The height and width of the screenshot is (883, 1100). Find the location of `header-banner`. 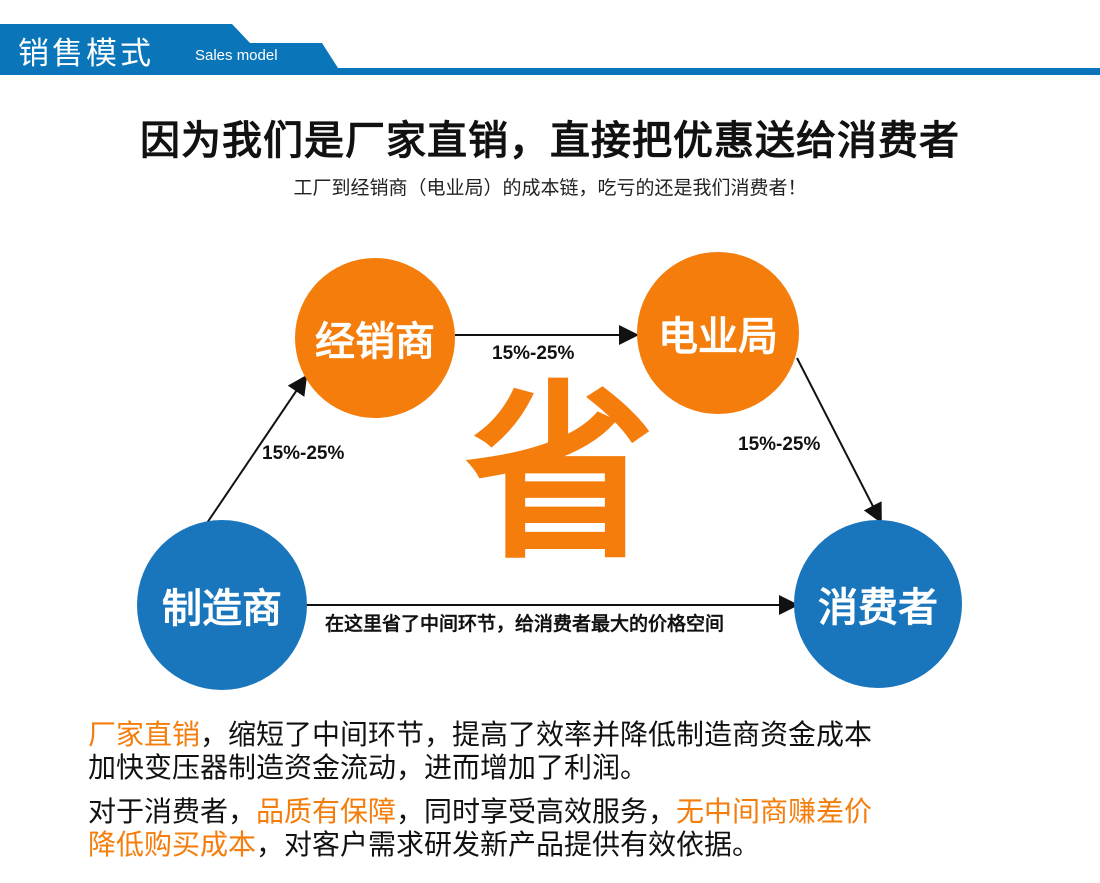

header-banner is located at coordinates (550, 49).